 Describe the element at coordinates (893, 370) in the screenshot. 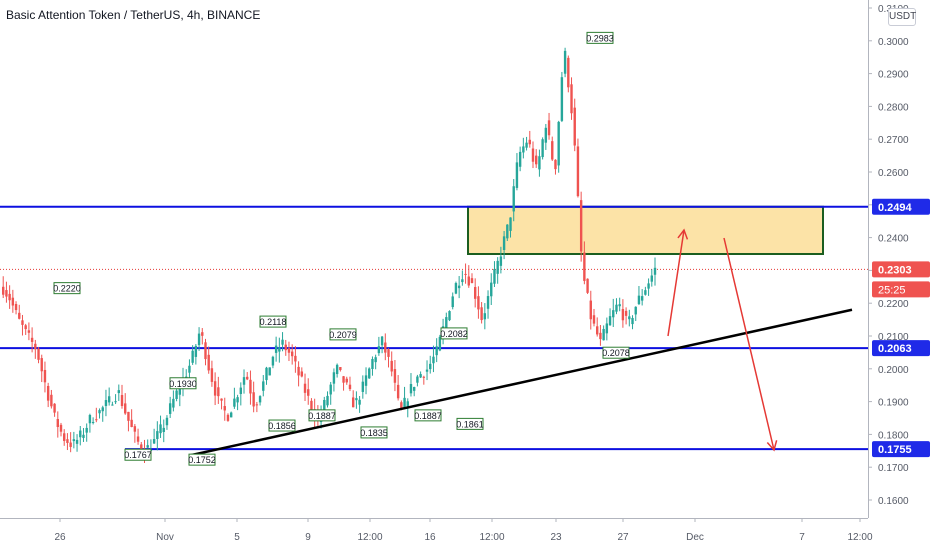

I see `y-tick-label: 0.2000` at that location.